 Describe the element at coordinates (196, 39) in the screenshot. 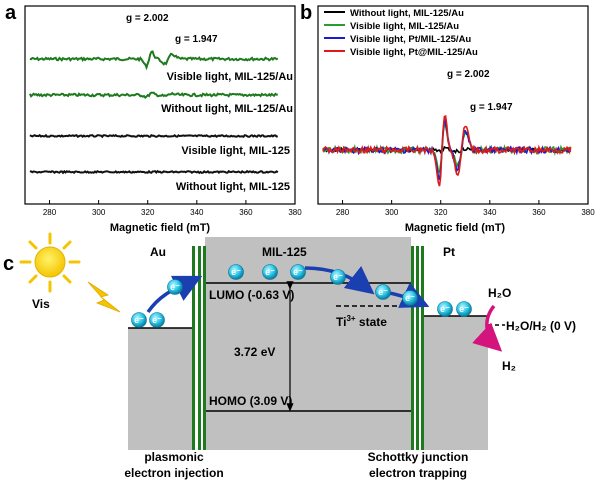

I see `panel-a-g-annotation-2: g = 1.947` at that location.